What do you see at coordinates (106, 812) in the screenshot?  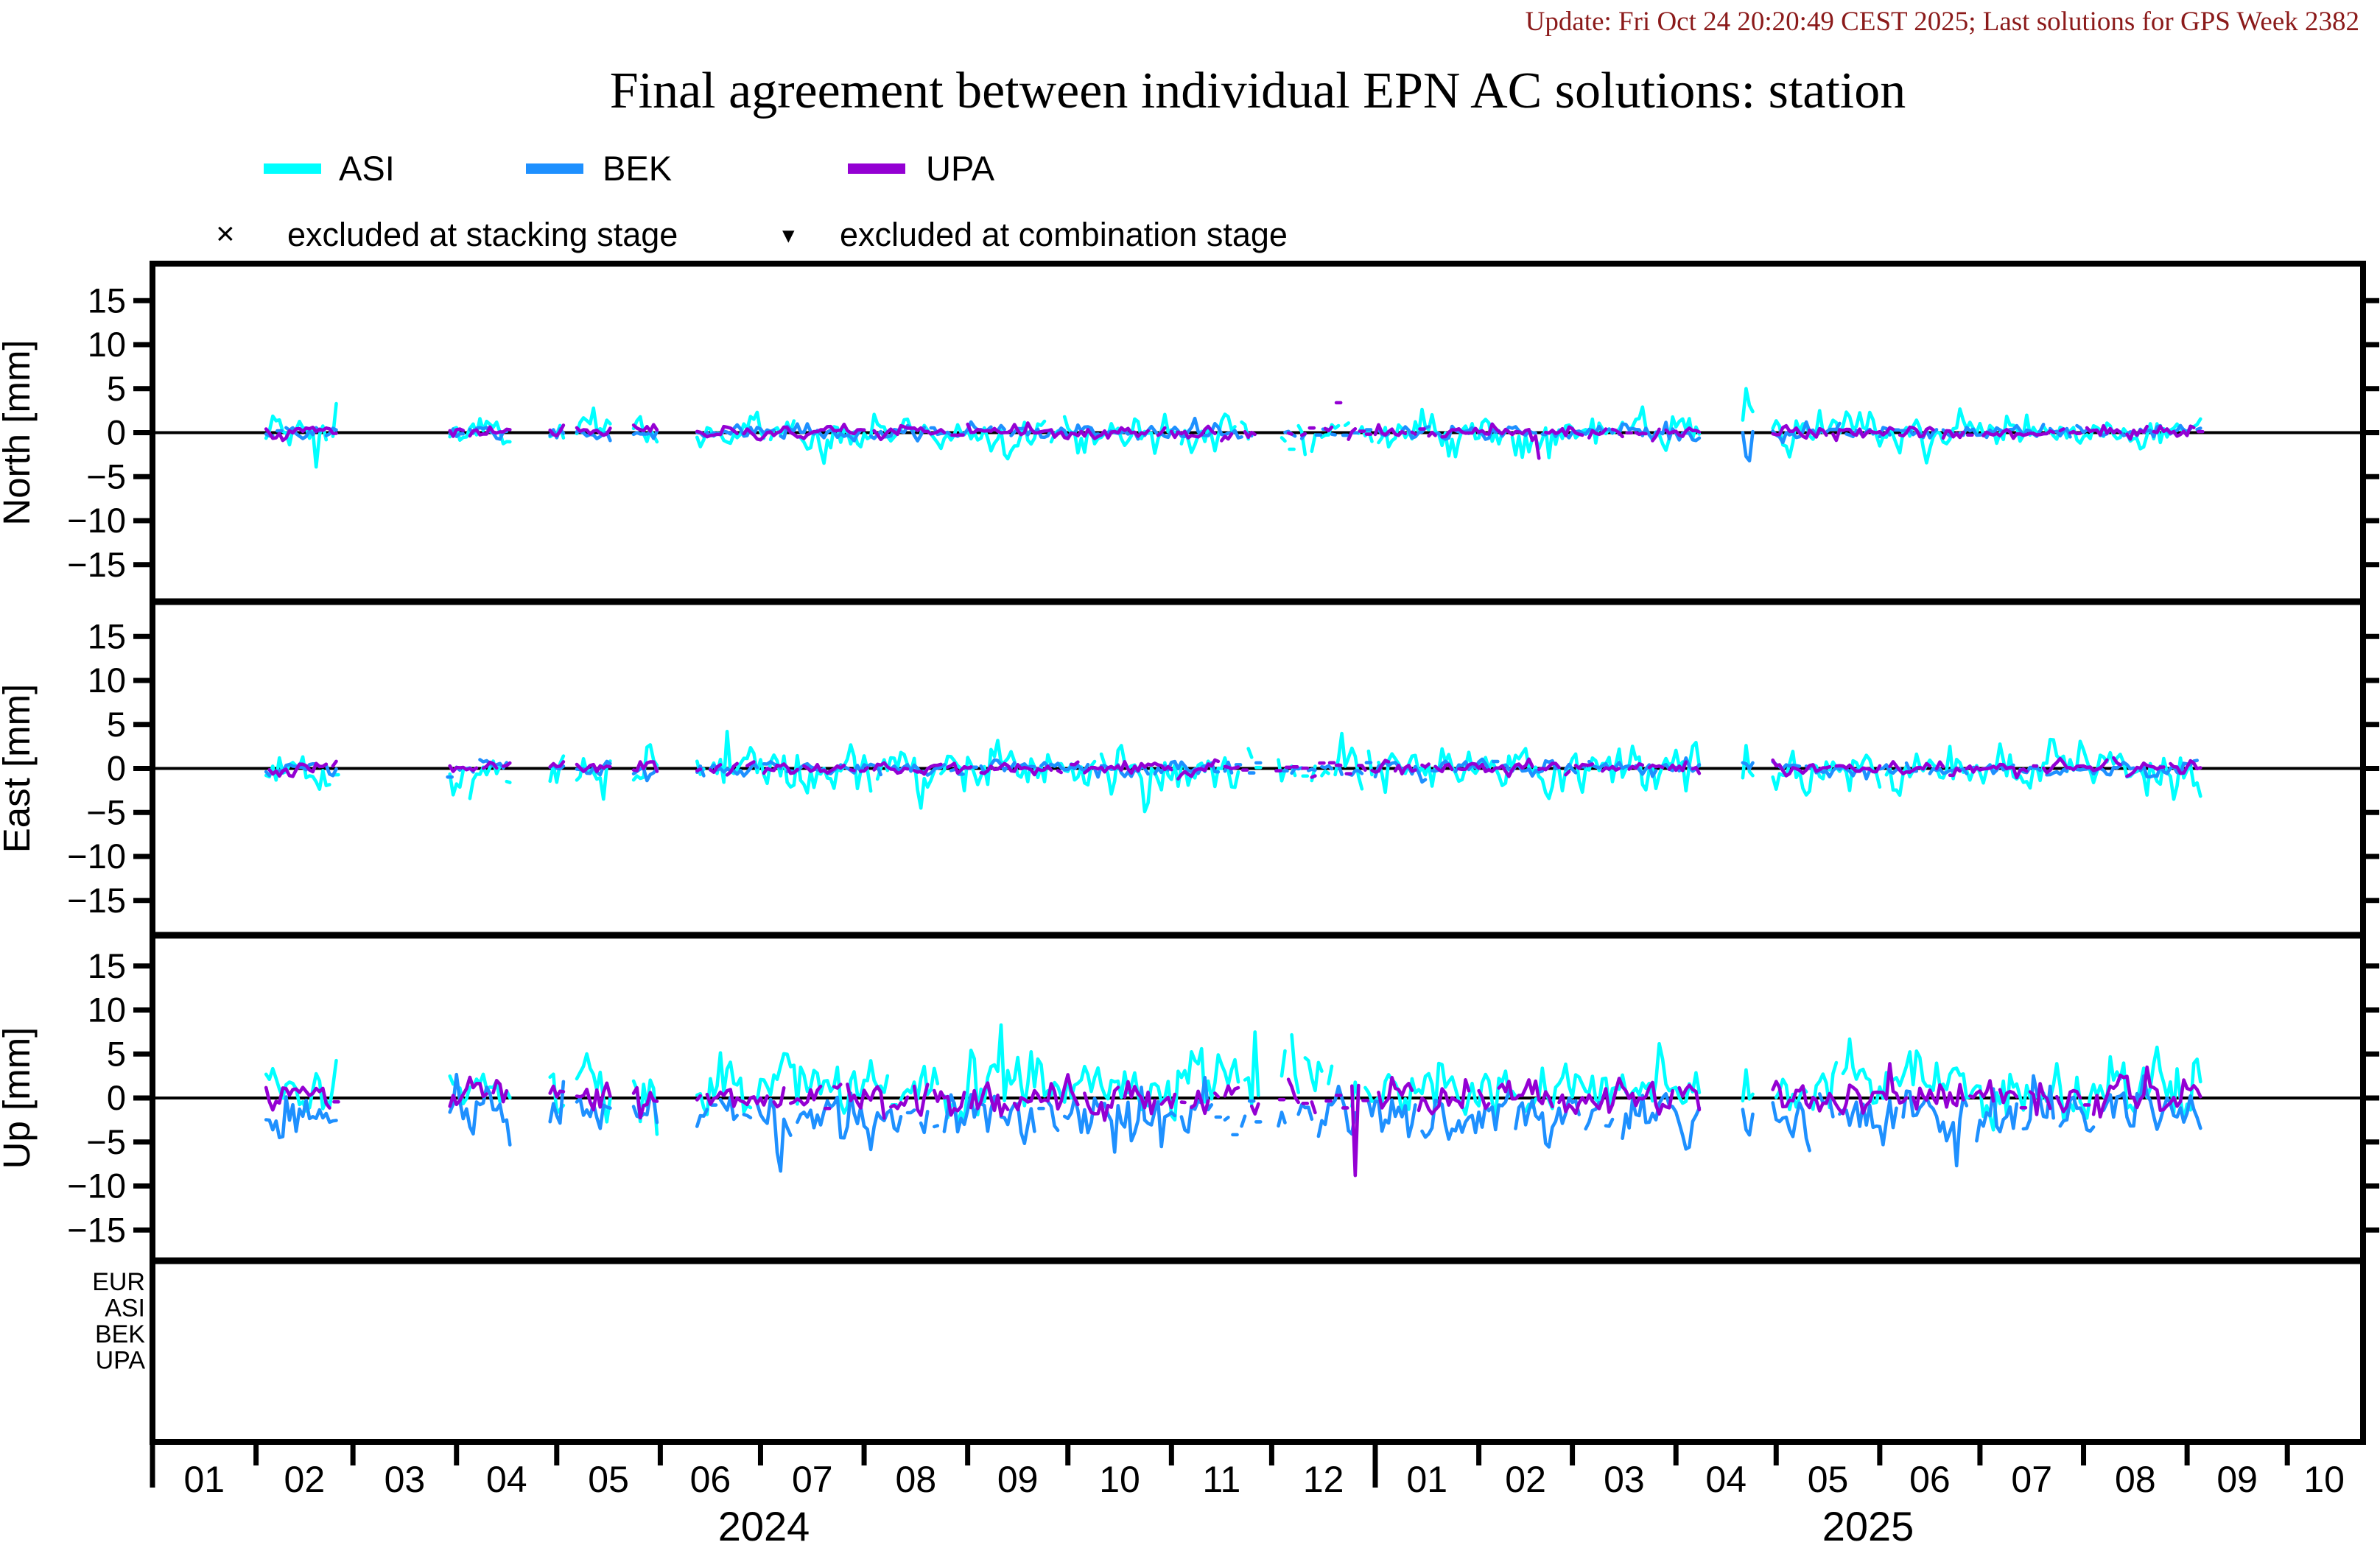 I see `y-tick-label: −5` at bounding box center [106, 812].